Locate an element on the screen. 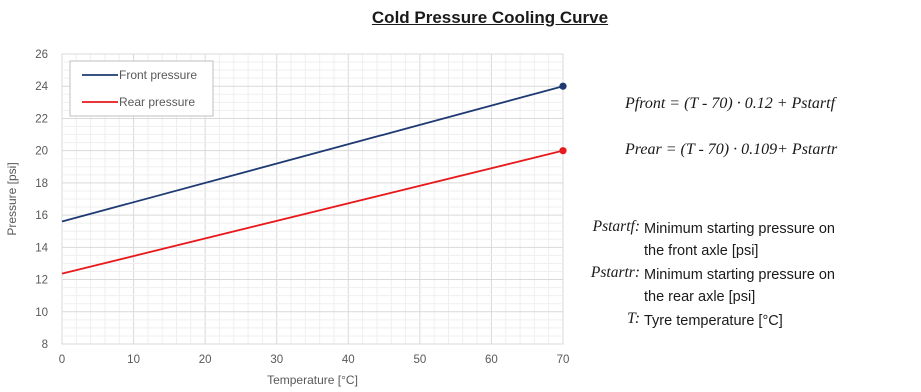 This screenshot has width=921, height=392. x-tick-label: 50 is located at coordinates (419, 360).